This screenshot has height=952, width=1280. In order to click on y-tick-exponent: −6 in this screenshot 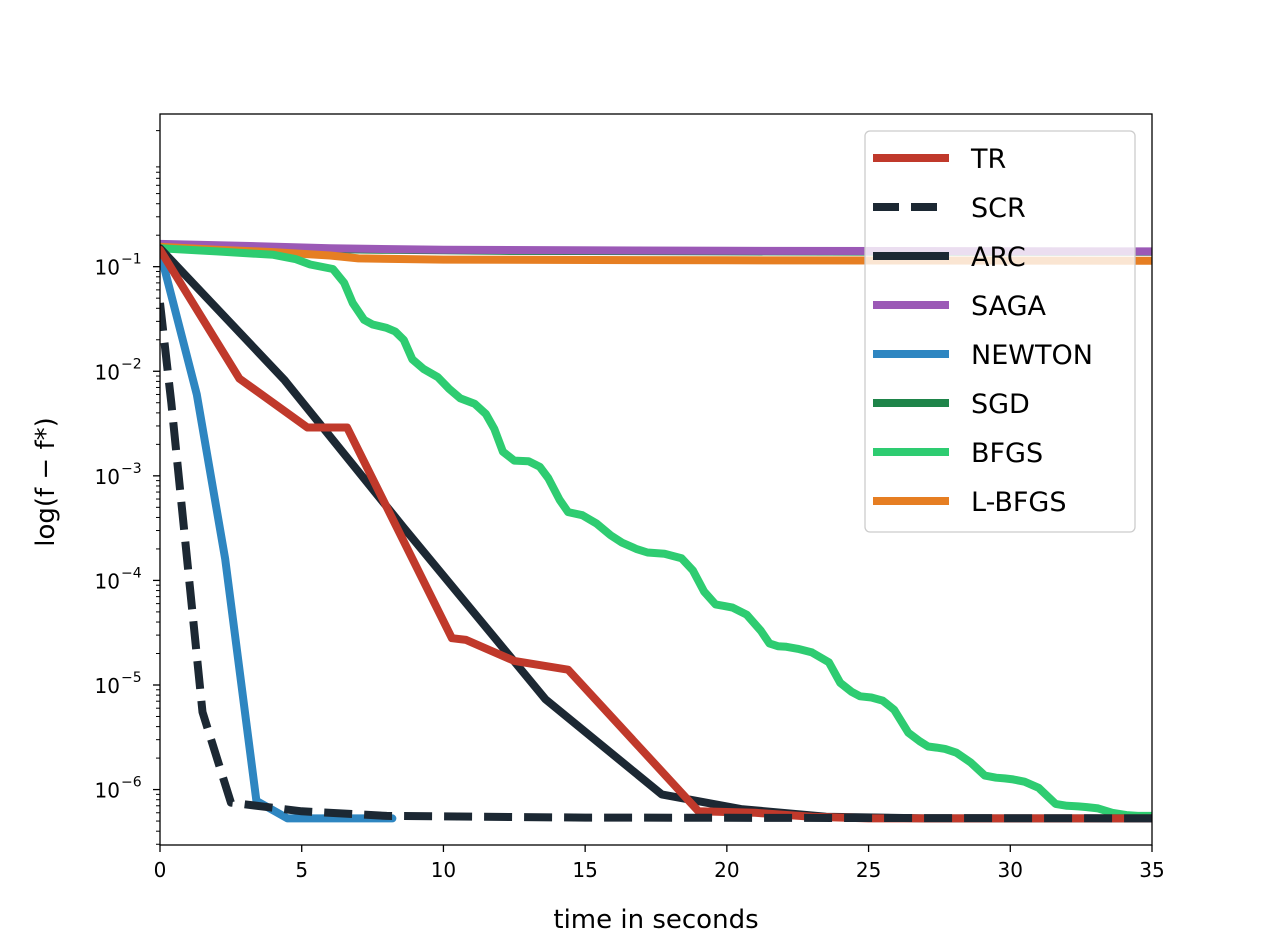, I will do `click(131, 783)`.